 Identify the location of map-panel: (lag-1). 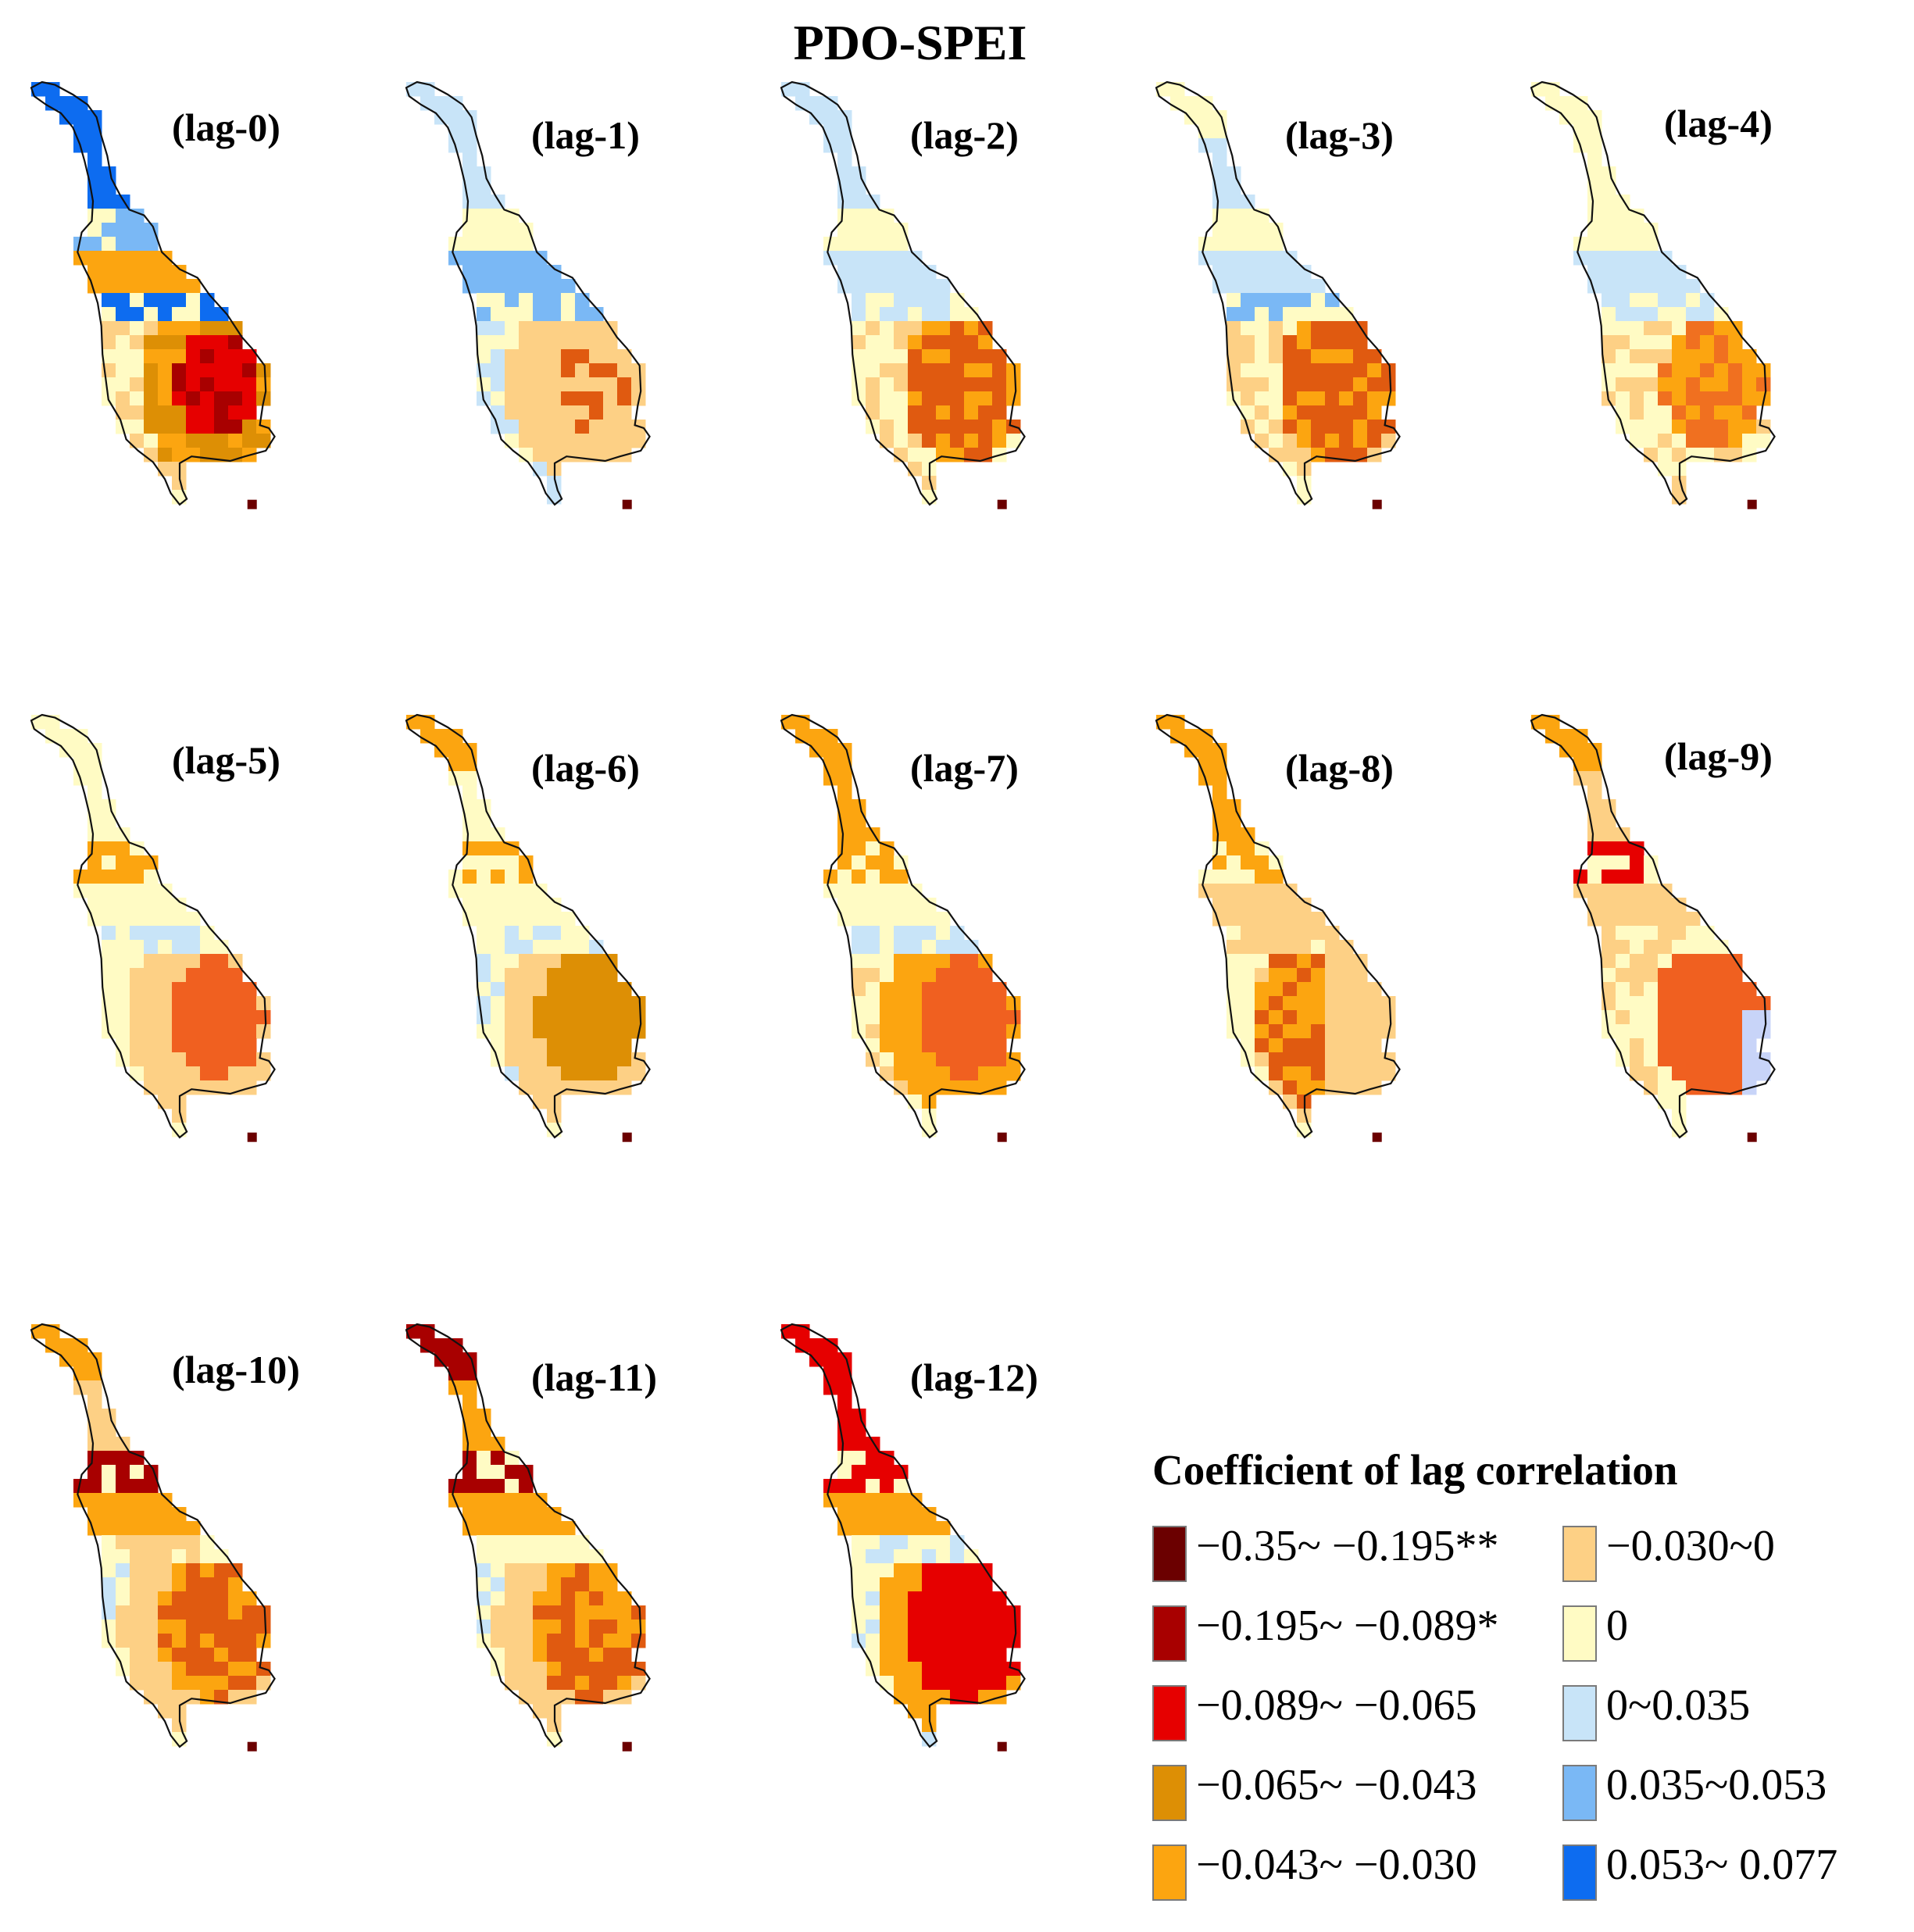
(528, 294).